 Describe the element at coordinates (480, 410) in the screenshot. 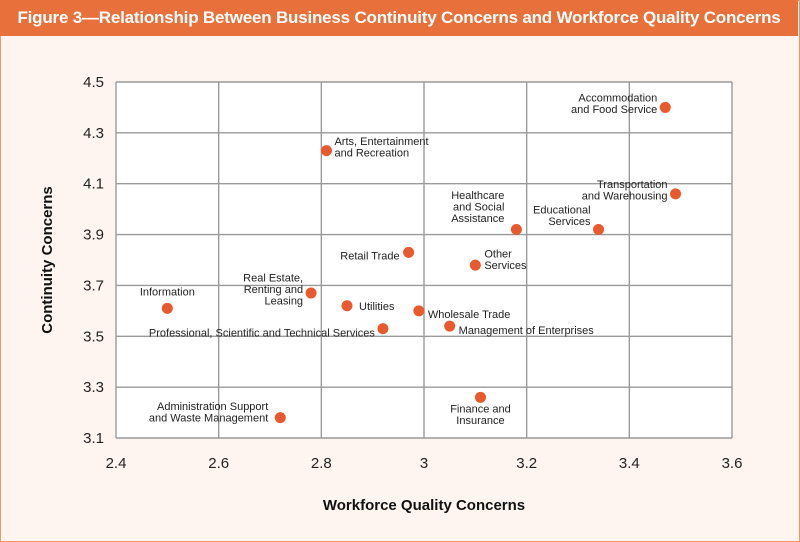

I see `point-label-line: Finance and` at that location.